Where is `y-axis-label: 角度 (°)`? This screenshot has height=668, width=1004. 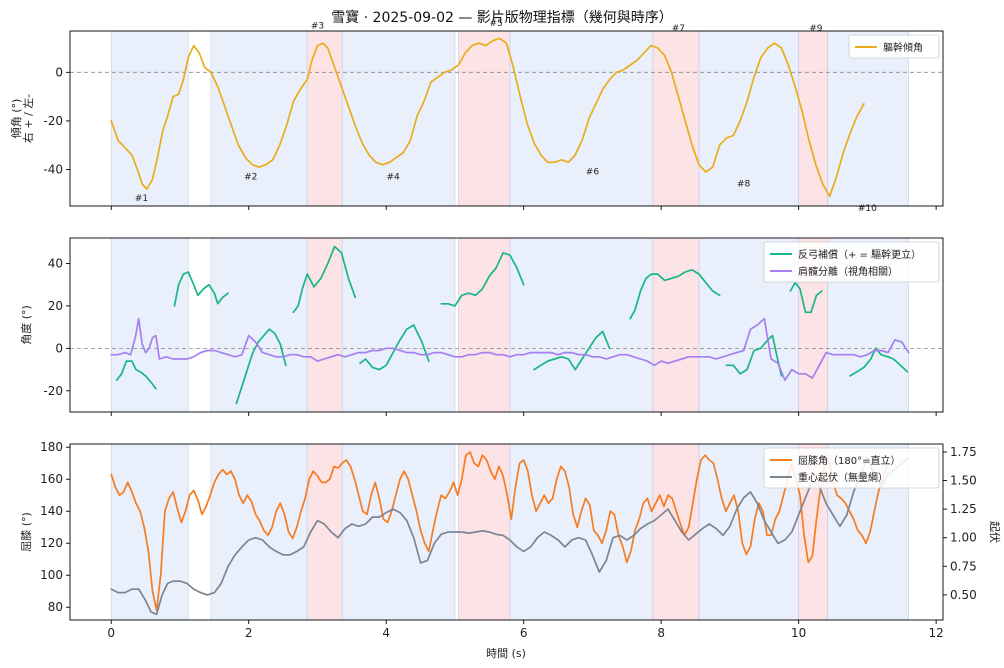 y-axis-label: 角度 (°) is located at coordinates (26, 325).